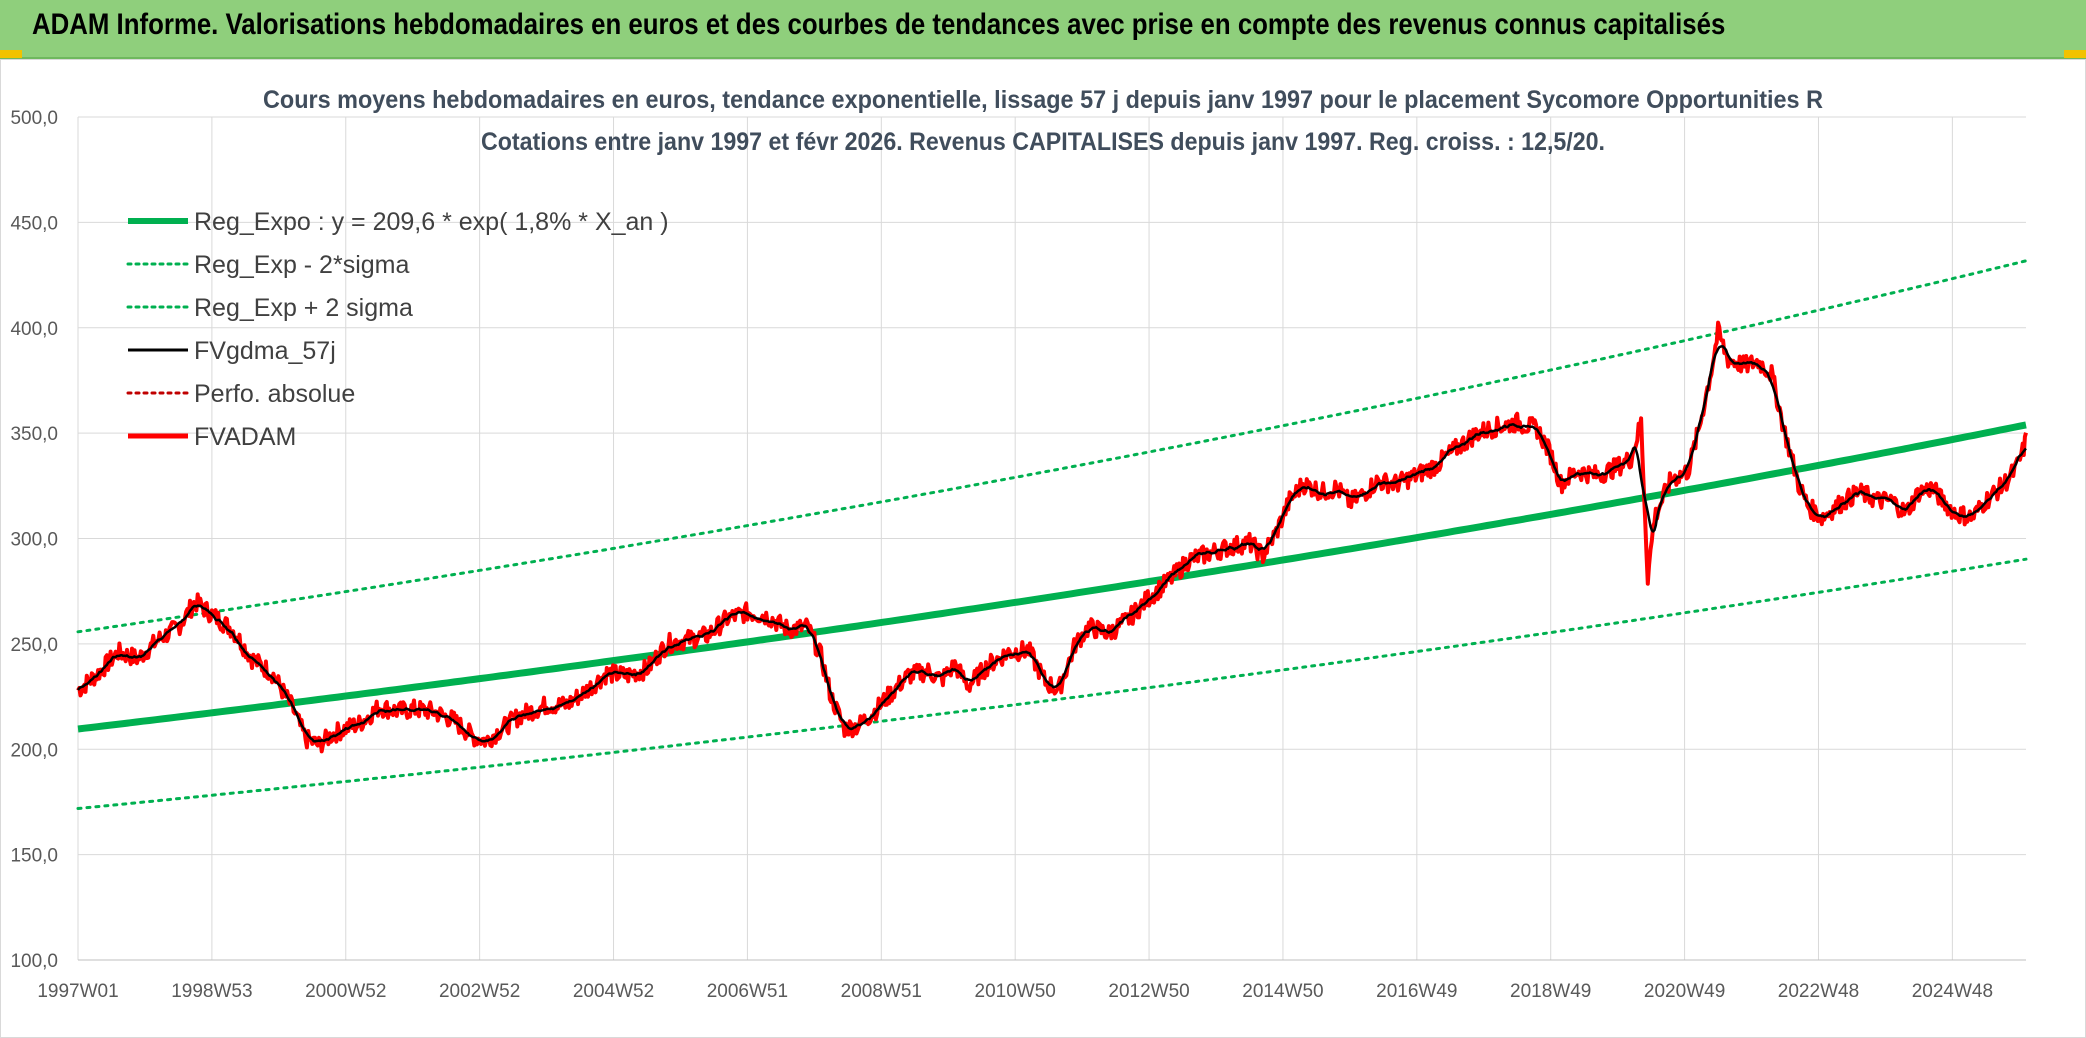  Describe the element at coordinates (34, 434) in the screenshot. I see `y-tick-label: 350,0` at that location.